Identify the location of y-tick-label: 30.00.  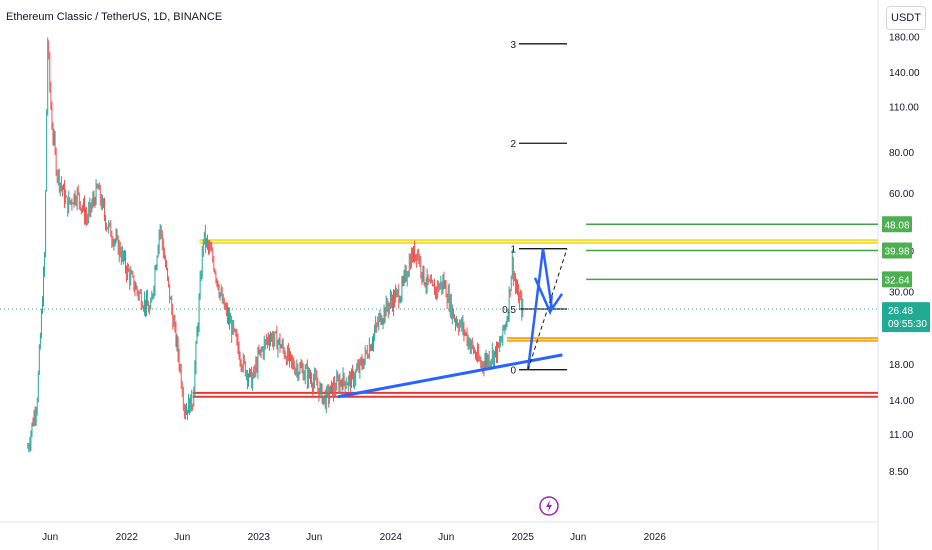
(901, 292).